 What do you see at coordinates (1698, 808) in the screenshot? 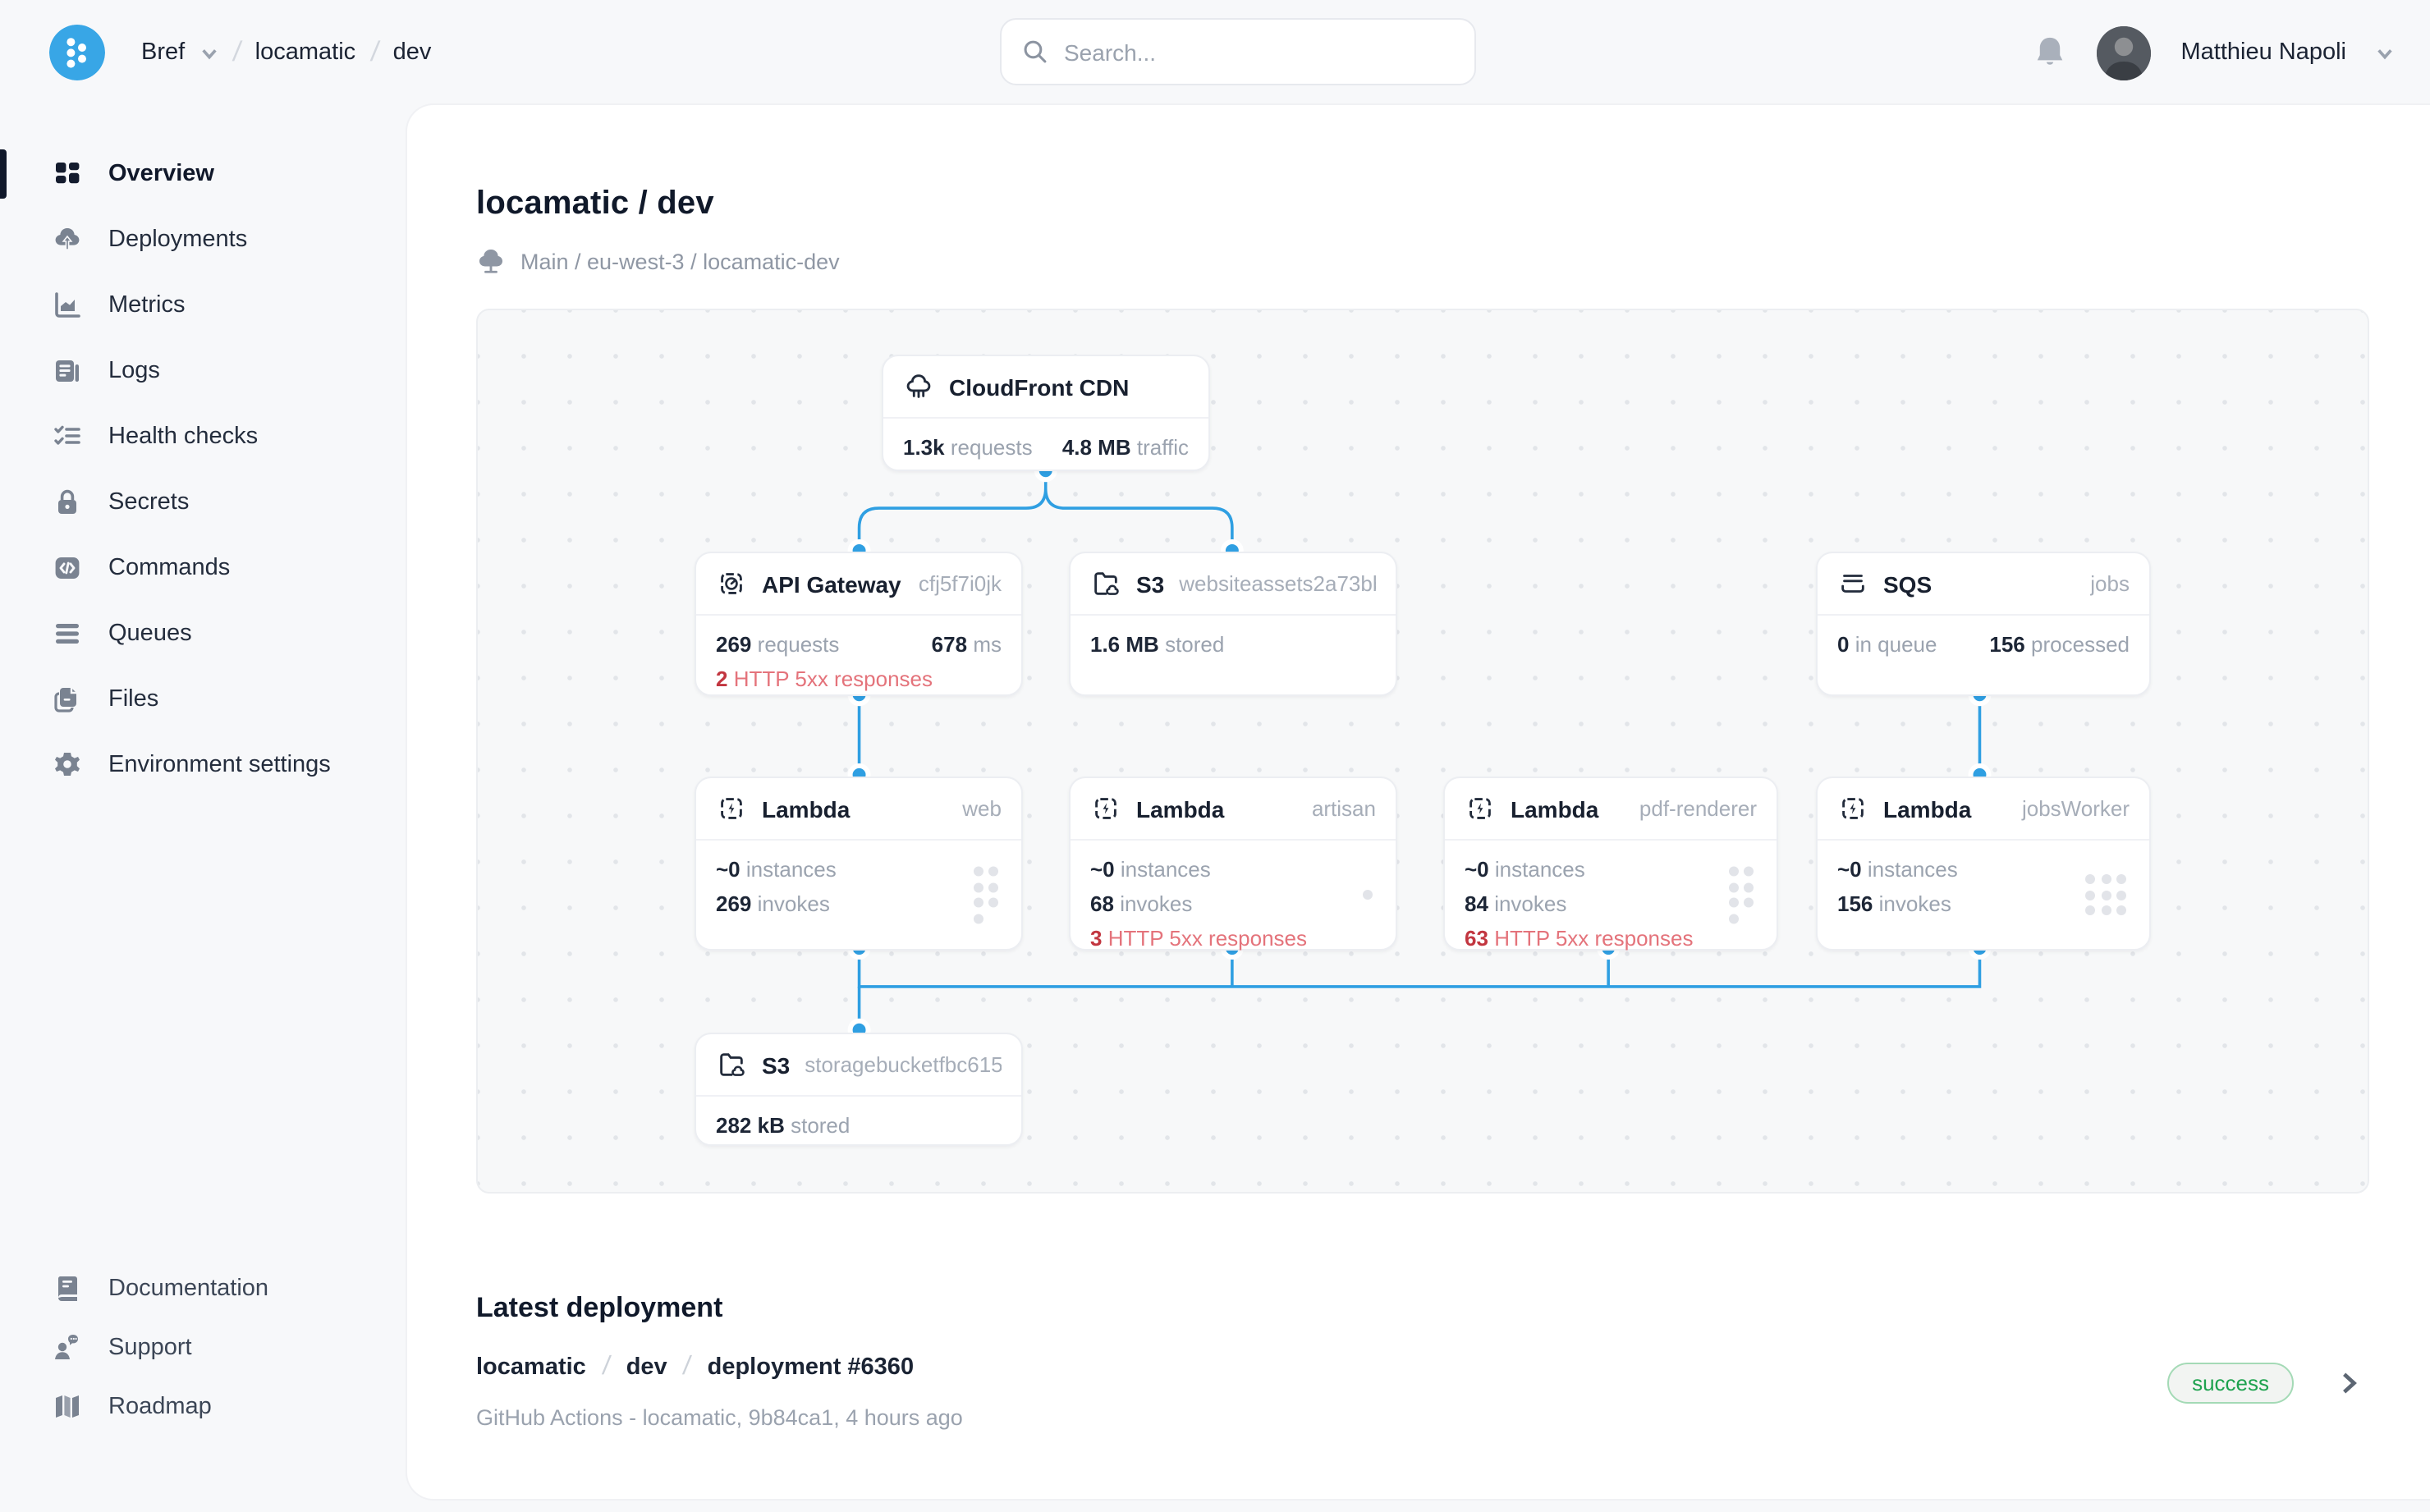
I see `node-identifier: pdf-renderer` at bounding box center [1698, 808].